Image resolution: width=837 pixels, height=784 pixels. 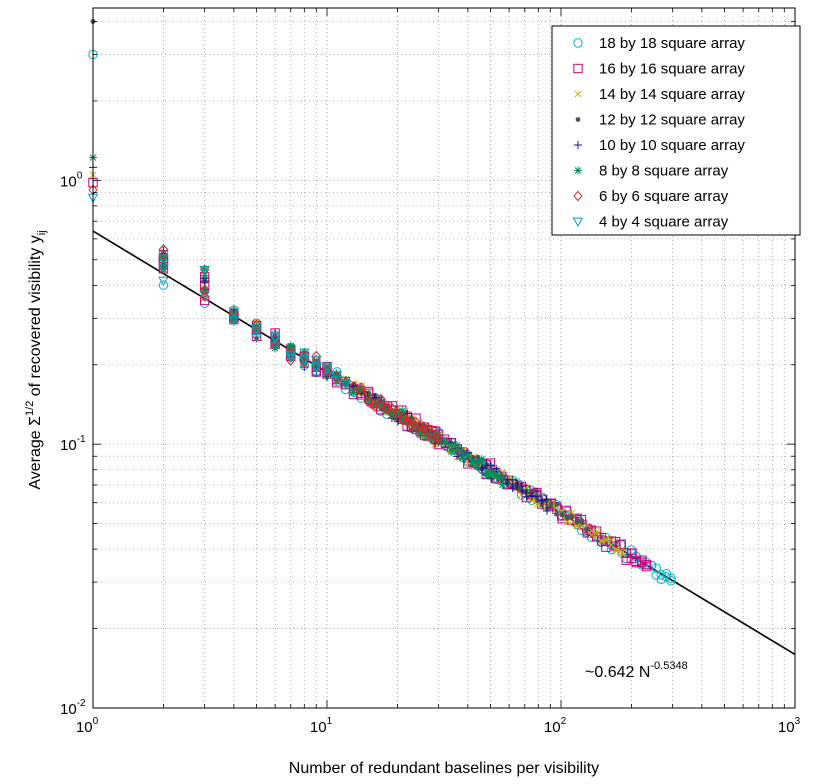 What do you see at coordinates (617, 672) in the screenshot?
I see `fit-annotation-base: ~0.642 N` at bounding box center [617, 672].